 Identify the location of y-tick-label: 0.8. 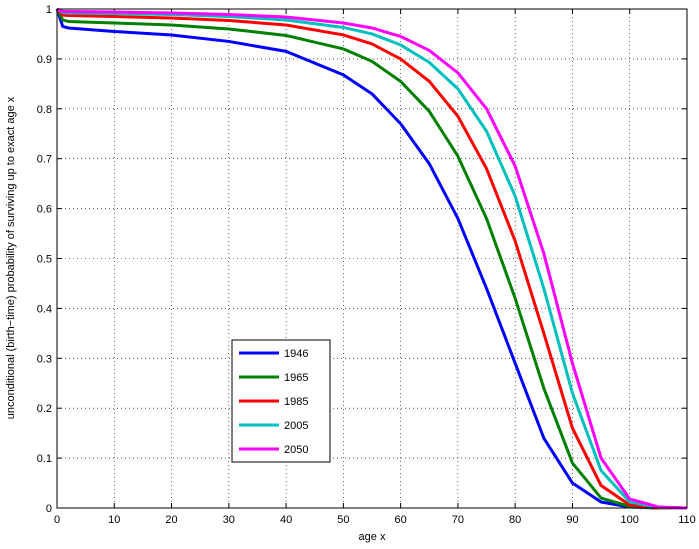
(44, 110).